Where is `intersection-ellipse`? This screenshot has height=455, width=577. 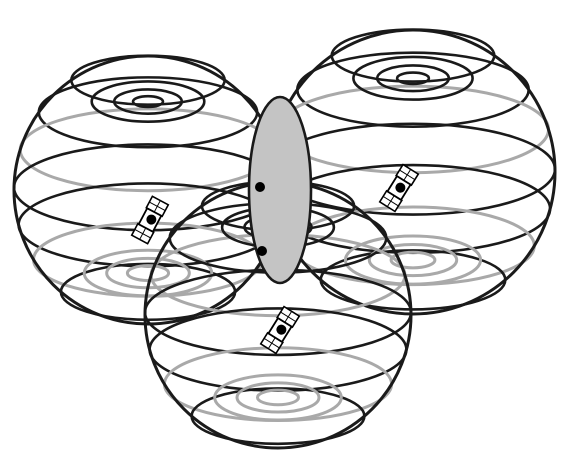 intersection-ellipse is located at coordinates (280, 190).